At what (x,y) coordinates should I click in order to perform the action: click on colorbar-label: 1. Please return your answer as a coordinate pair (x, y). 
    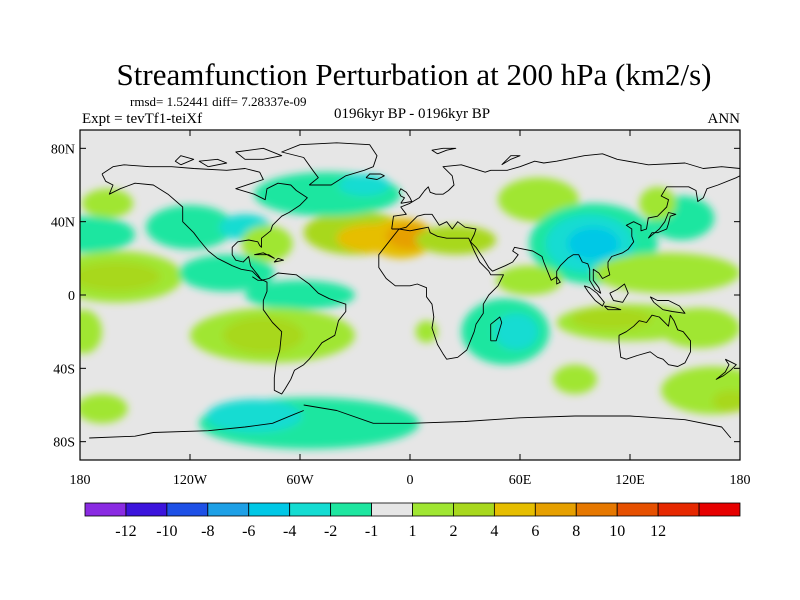
    Looking at the image, I should click on (413, 531).